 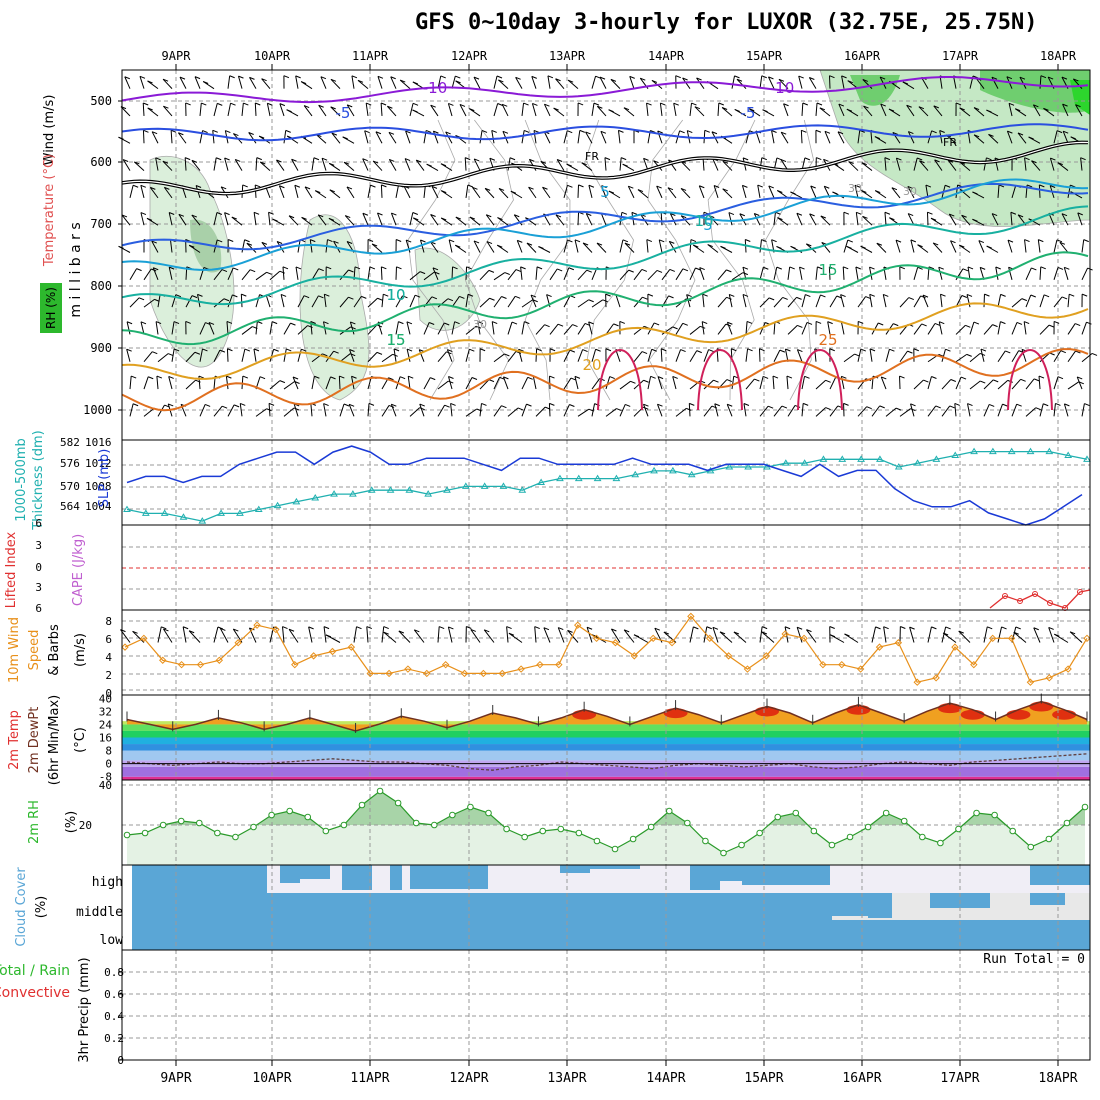 What do you see at coordinates (105, 777) in the screenshot?
I see `temp-tick-label: -8` at bounding box center [105, 777].